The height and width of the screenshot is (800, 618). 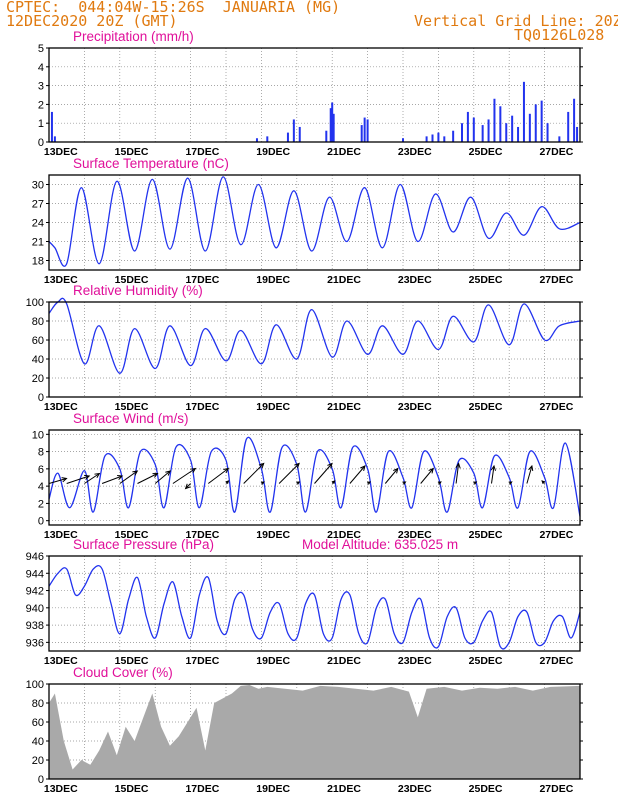 What do you see at coordinates (131, 418) in the screenshot?
I see `panel-title-wind: Surface Wind (m/s)` at bounding box center [131, 418].